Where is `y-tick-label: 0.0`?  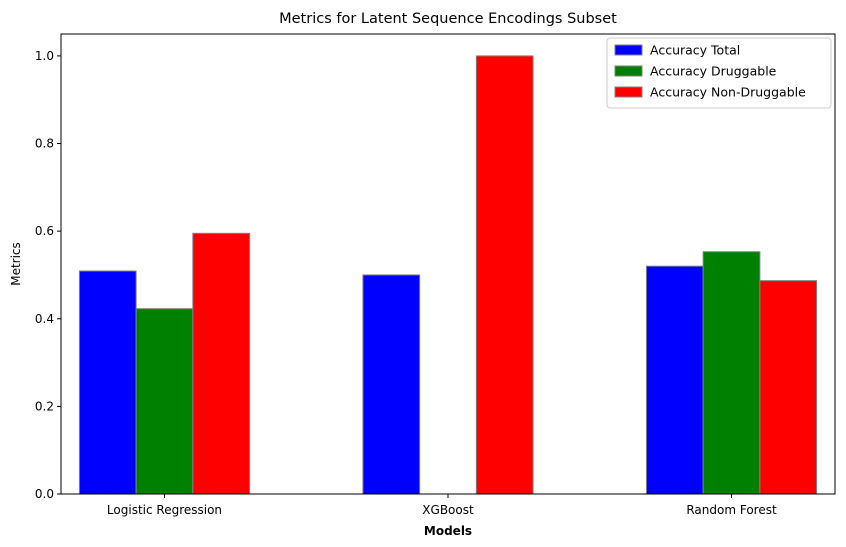 y-tick-label: 0.0 is located at coordinates (44, 494).